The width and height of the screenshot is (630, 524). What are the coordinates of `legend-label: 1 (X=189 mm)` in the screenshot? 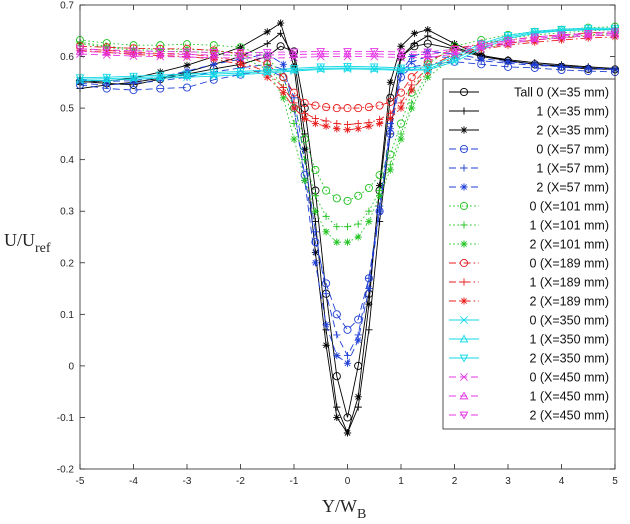 It's located at (569, 283).